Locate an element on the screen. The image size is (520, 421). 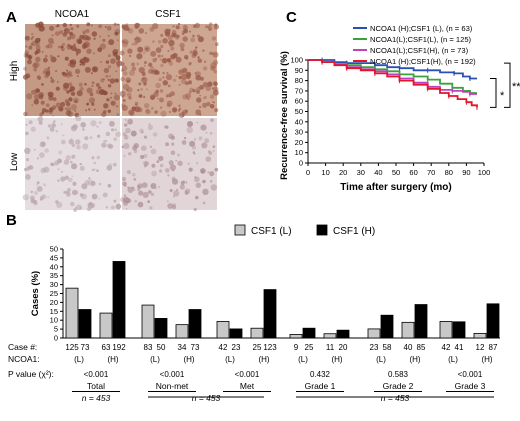
row-label-low: Low is located at coordinates (14, 161).